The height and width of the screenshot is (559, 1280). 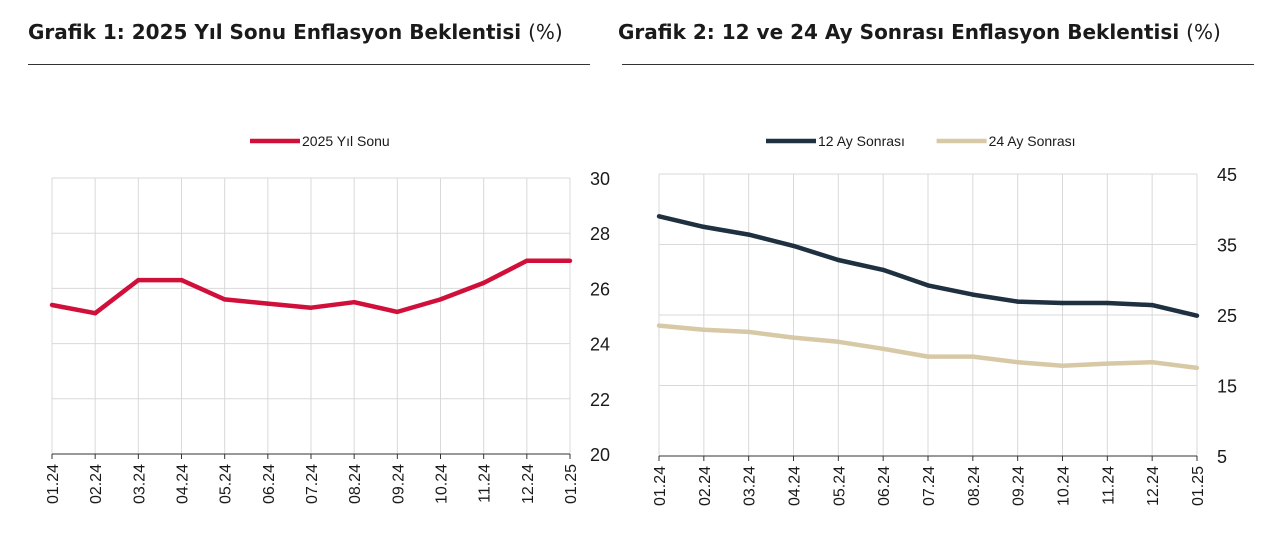 What do you see at coordinates (1222, 457) in the screenshot?
I see `y-tick-label: 5` at bounding box center [1222, 457].